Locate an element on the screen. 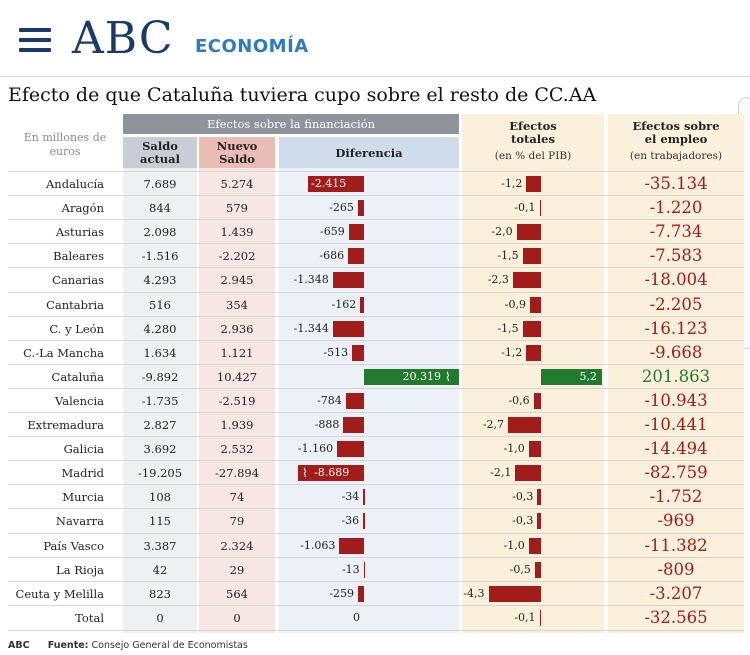  saldo-value: 2.827 is located at coordinates (160, 425).